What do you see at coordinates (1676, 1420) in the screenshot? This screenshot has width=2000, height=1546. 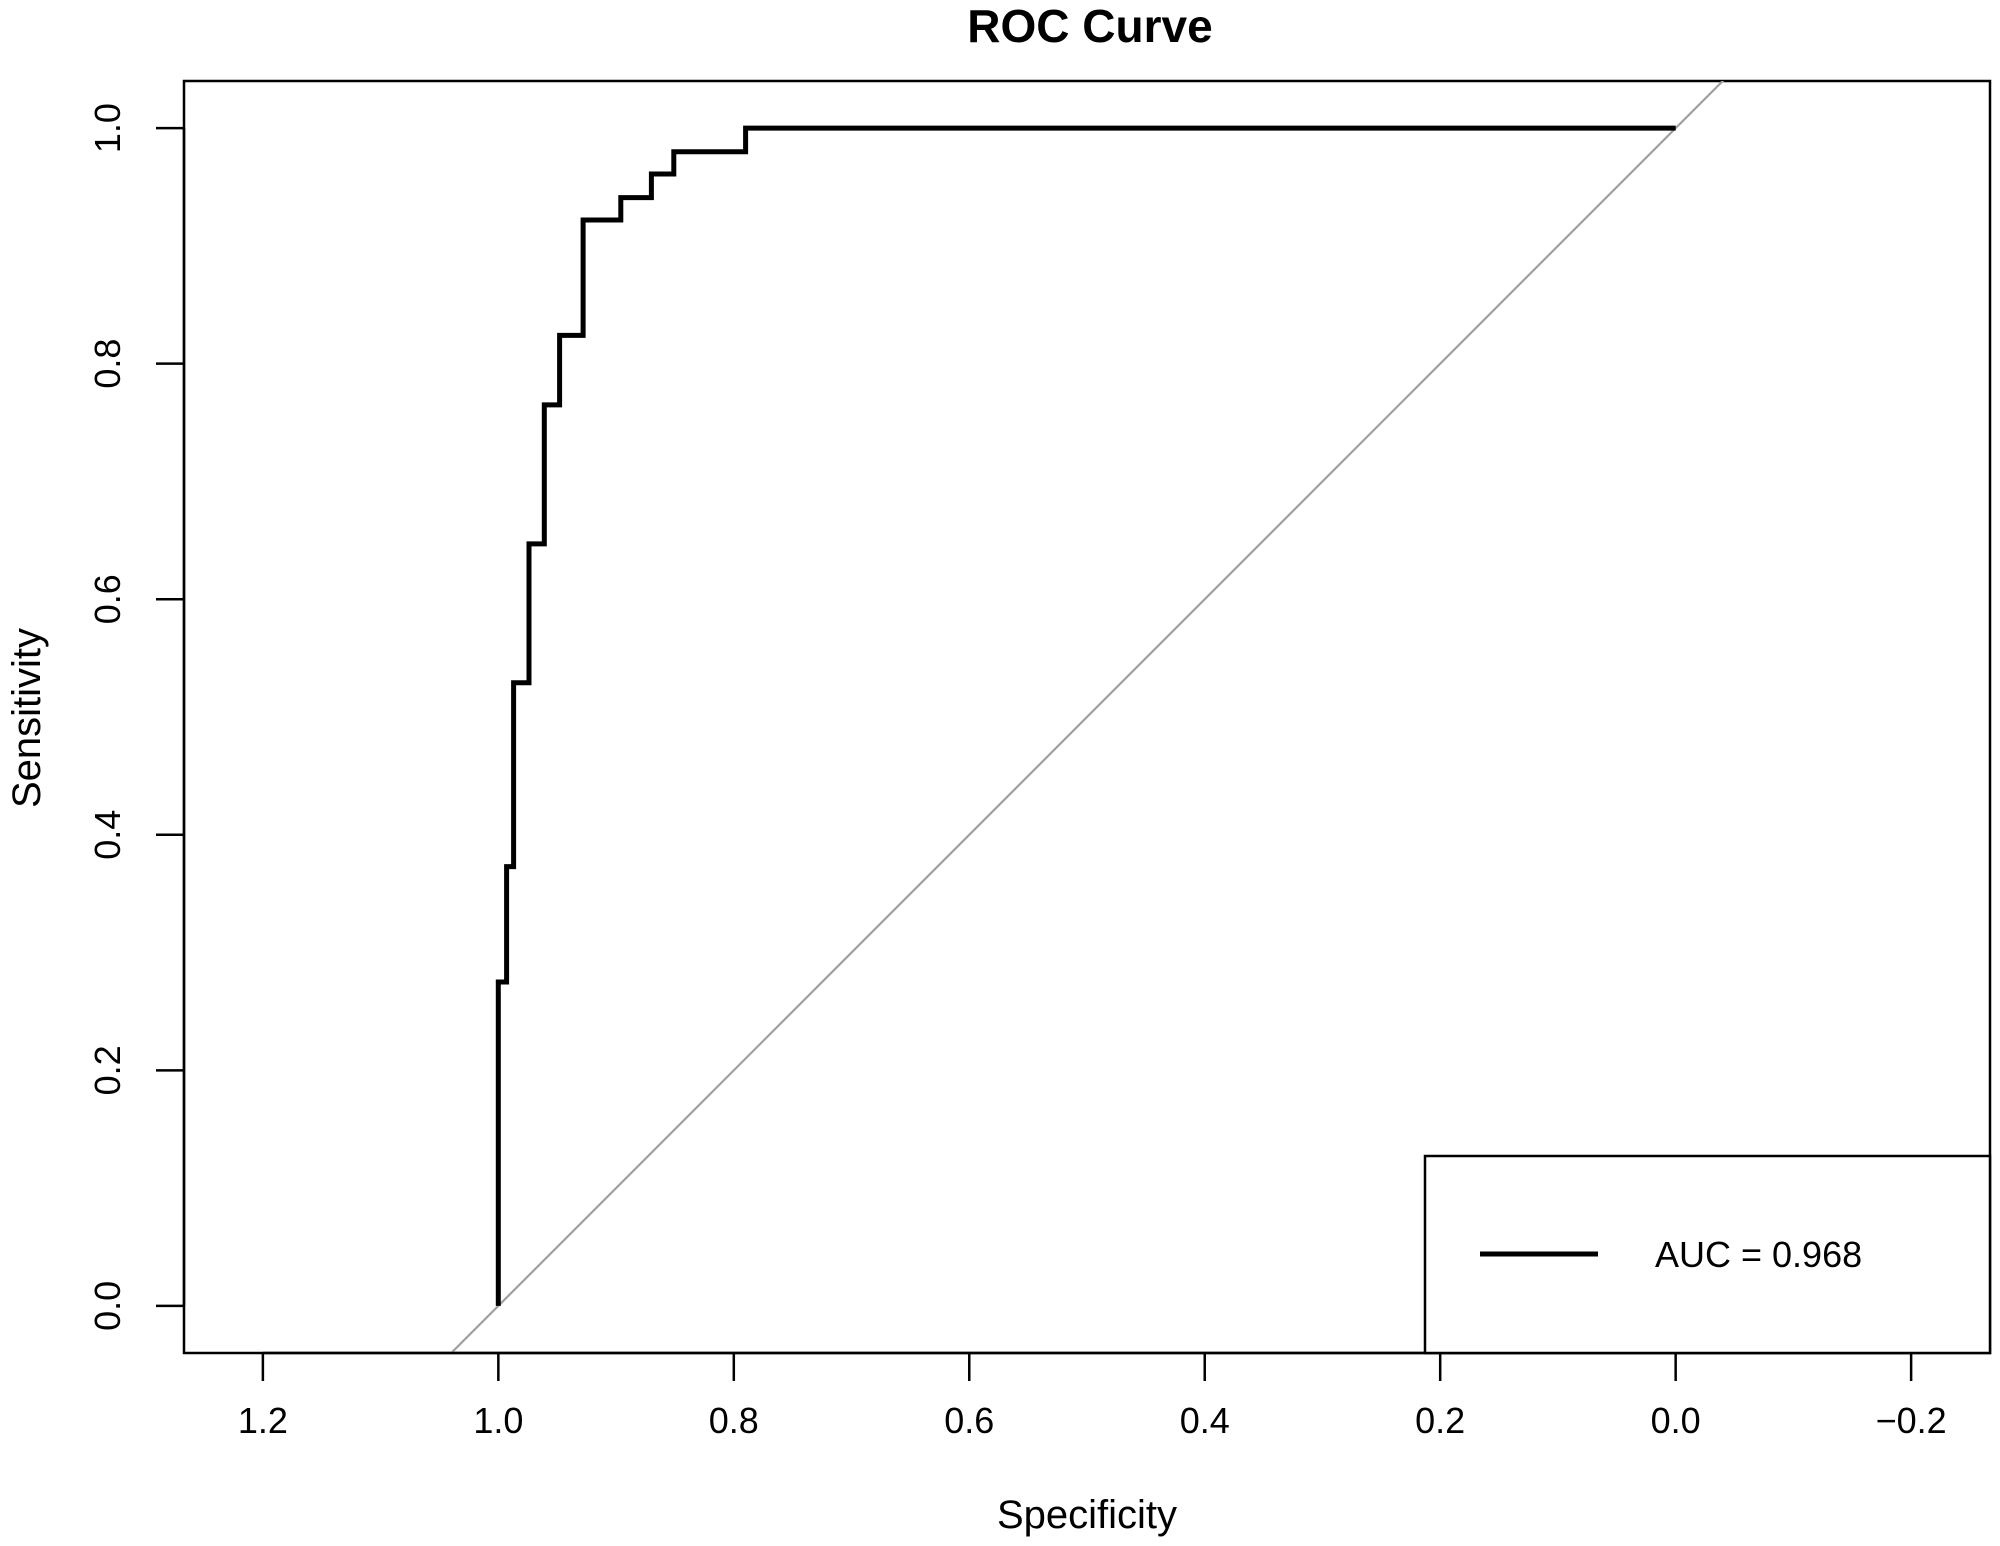 I see `x-tick-label: 0.0` at bounding box center [1676, 1420].